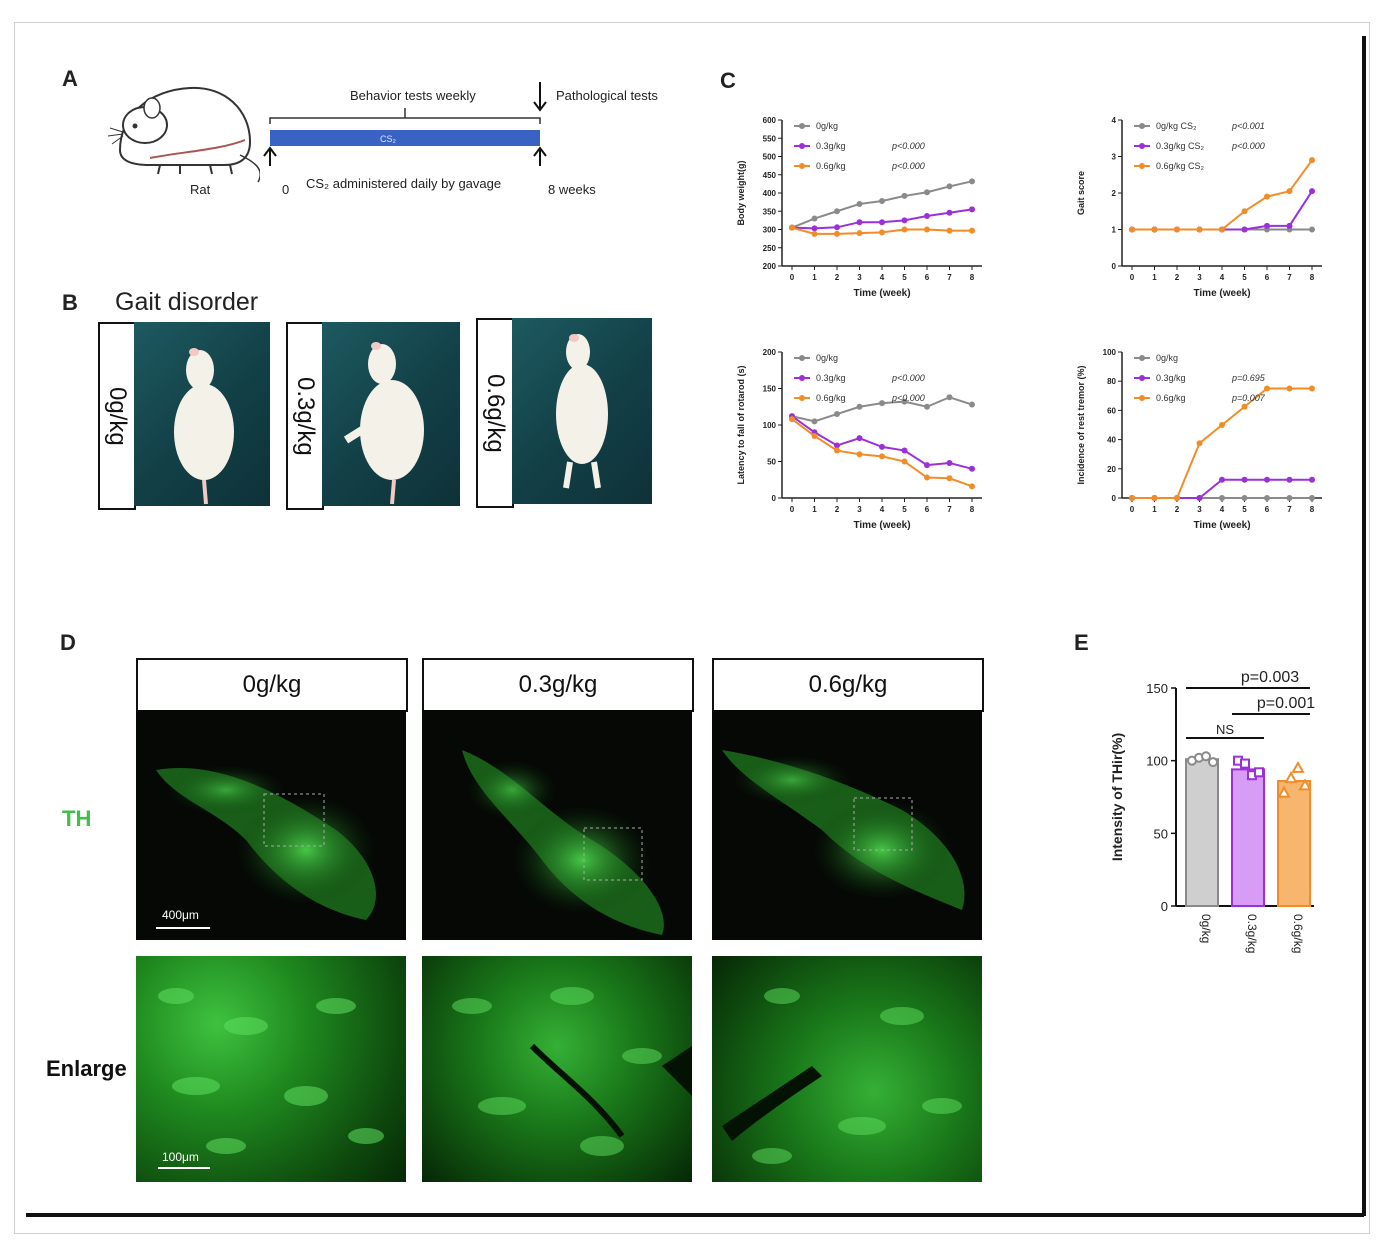 This screenshot has height=1256, width=1400. Describe the element at coordinates (1252, 933) in the screenshot. I see `x-tick-label: 0.3g/kg` at that location.